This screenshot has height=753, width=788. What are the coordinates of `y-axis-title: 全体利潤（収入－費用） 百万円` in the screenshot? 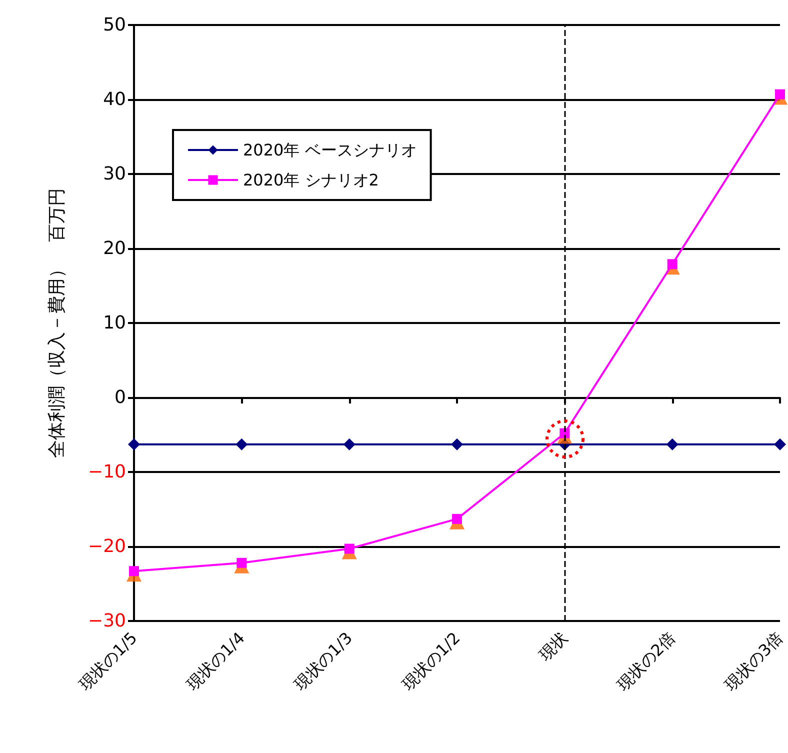 It's located at (57, 323).